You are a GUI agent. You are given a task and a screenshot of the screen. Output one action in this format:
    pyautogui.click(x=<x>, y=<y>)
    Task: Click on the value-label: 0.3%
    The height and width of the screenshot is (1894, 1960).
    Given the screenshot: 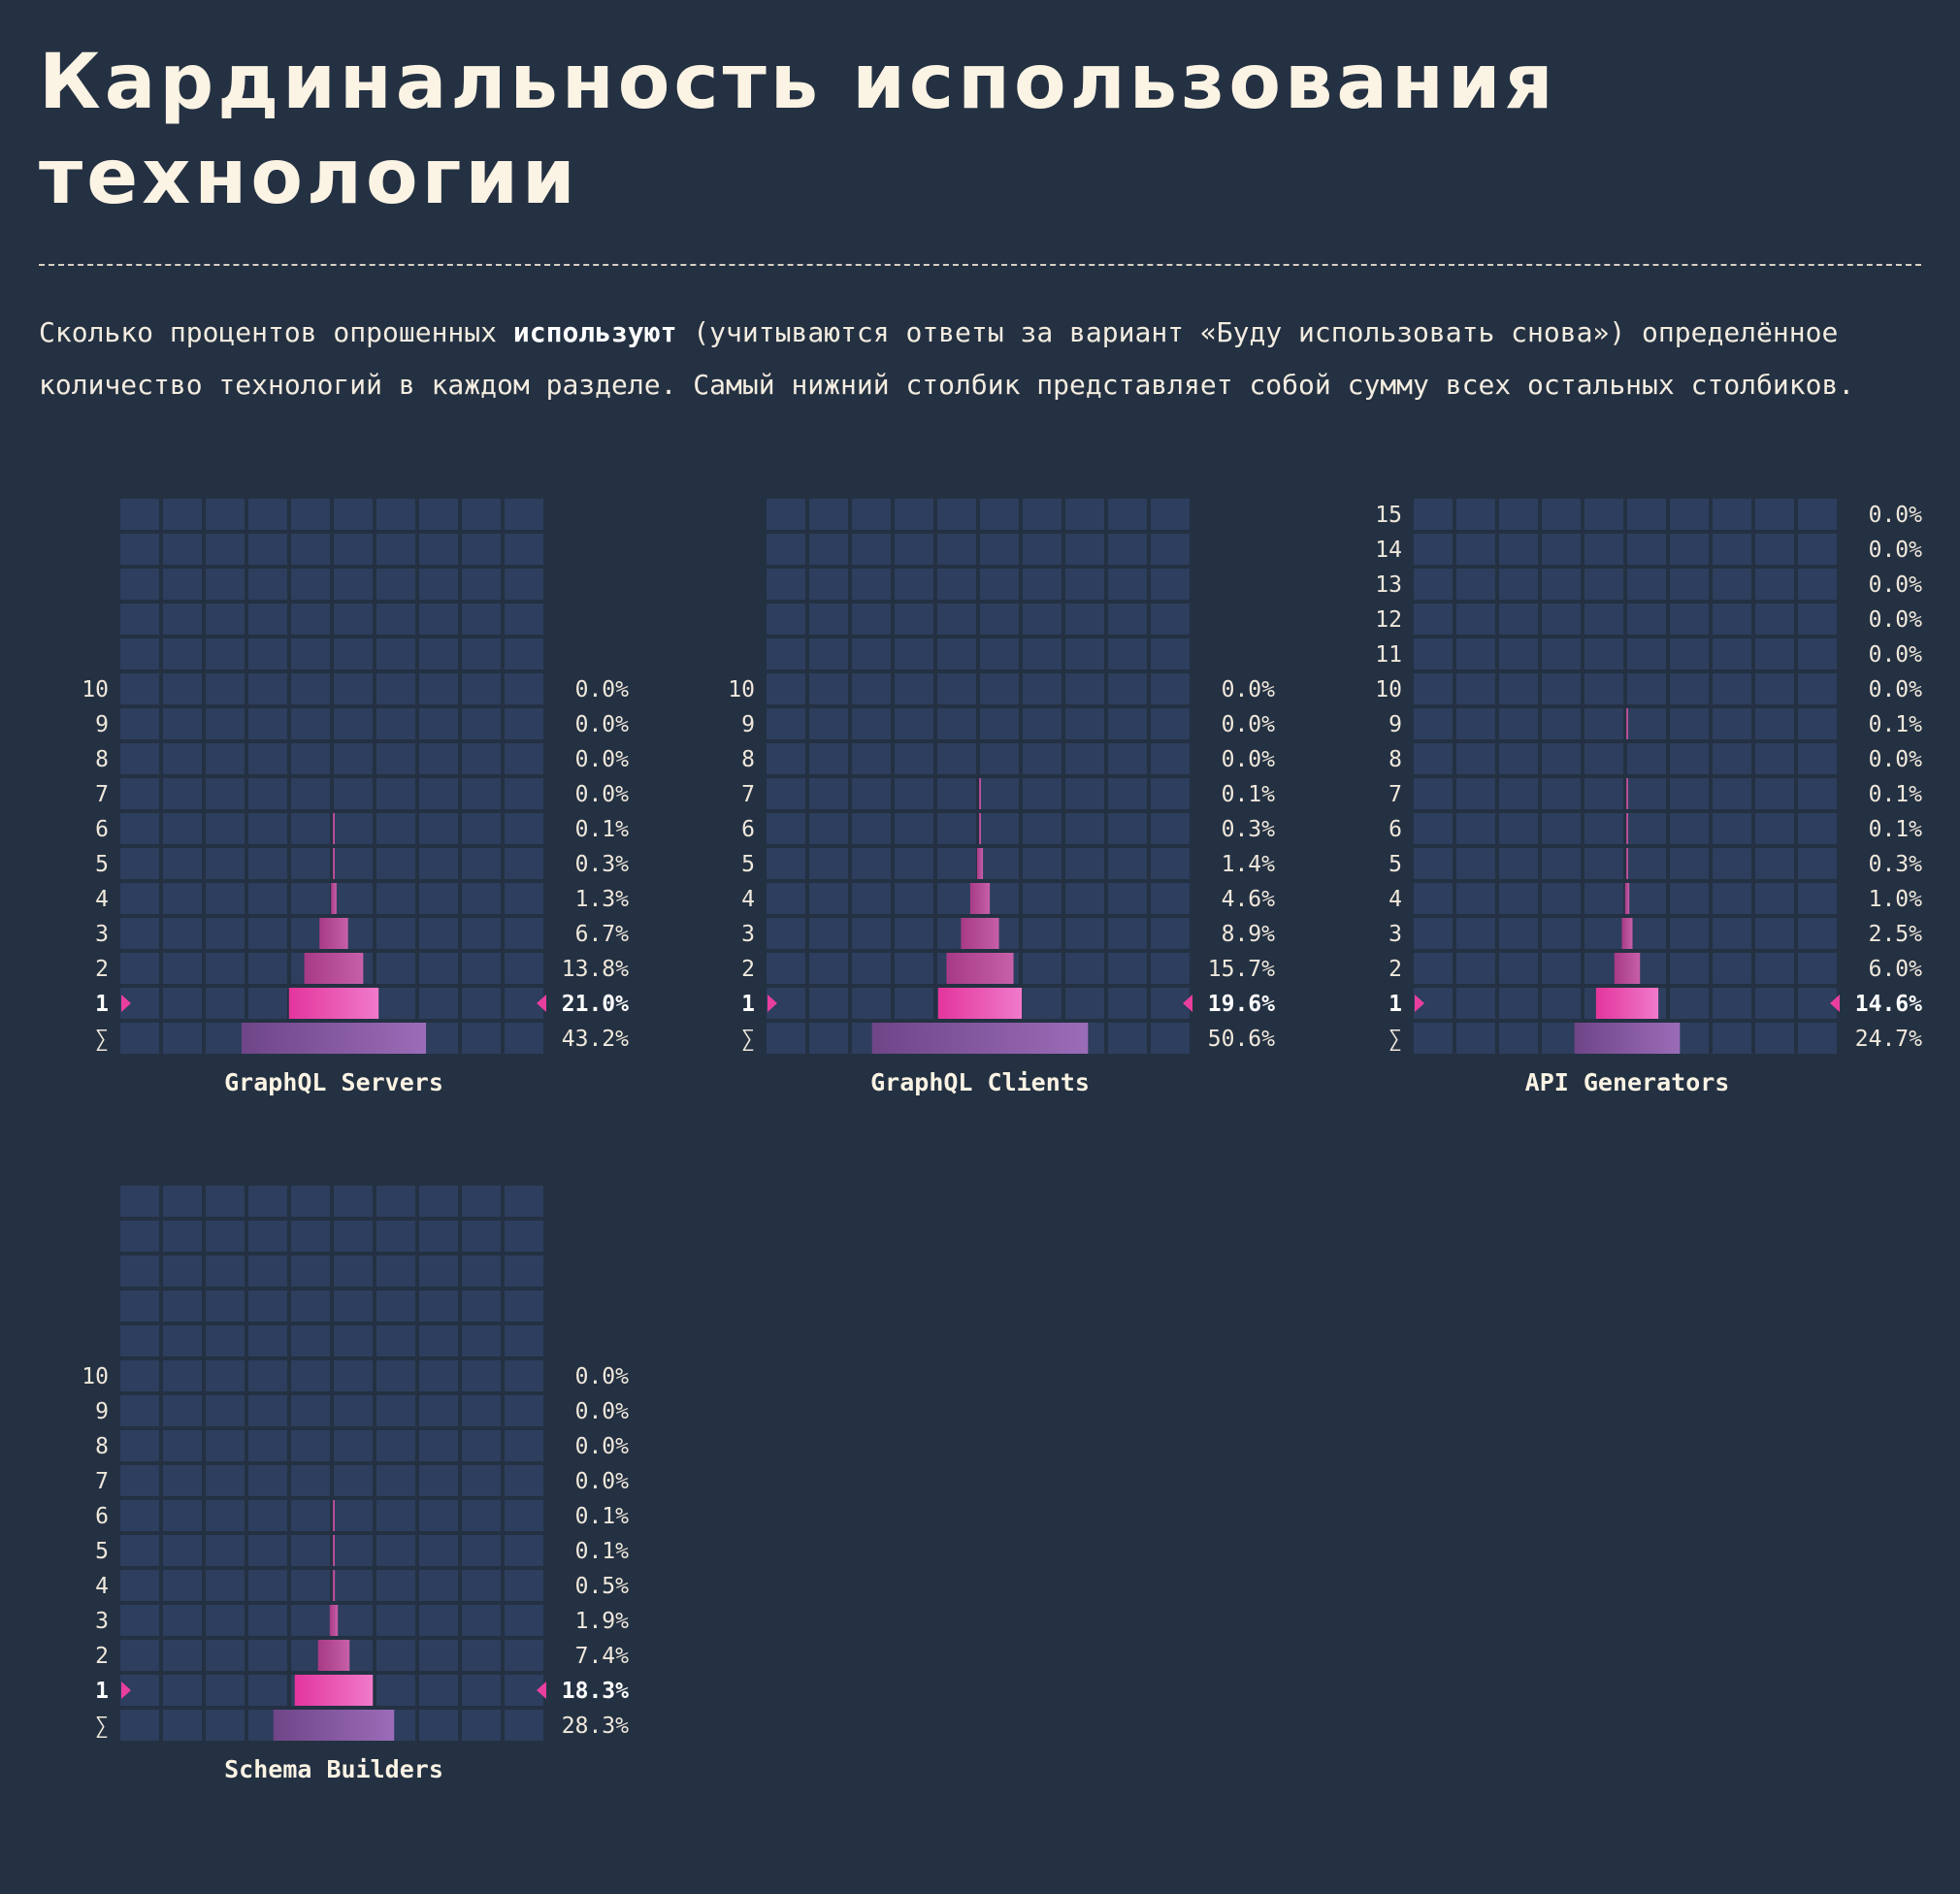 What is the action you would take?
    pyautogui.click(x=1249, y=829)
    